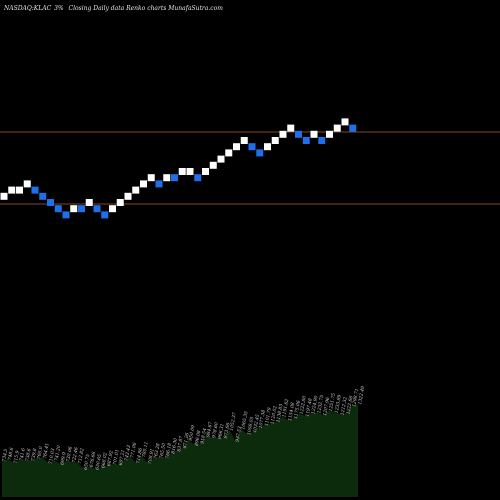  What do you see at coordinates (338, 404) in the screenshot?
I see `volume-label: 1233.89` at bounding box center [338, 404].